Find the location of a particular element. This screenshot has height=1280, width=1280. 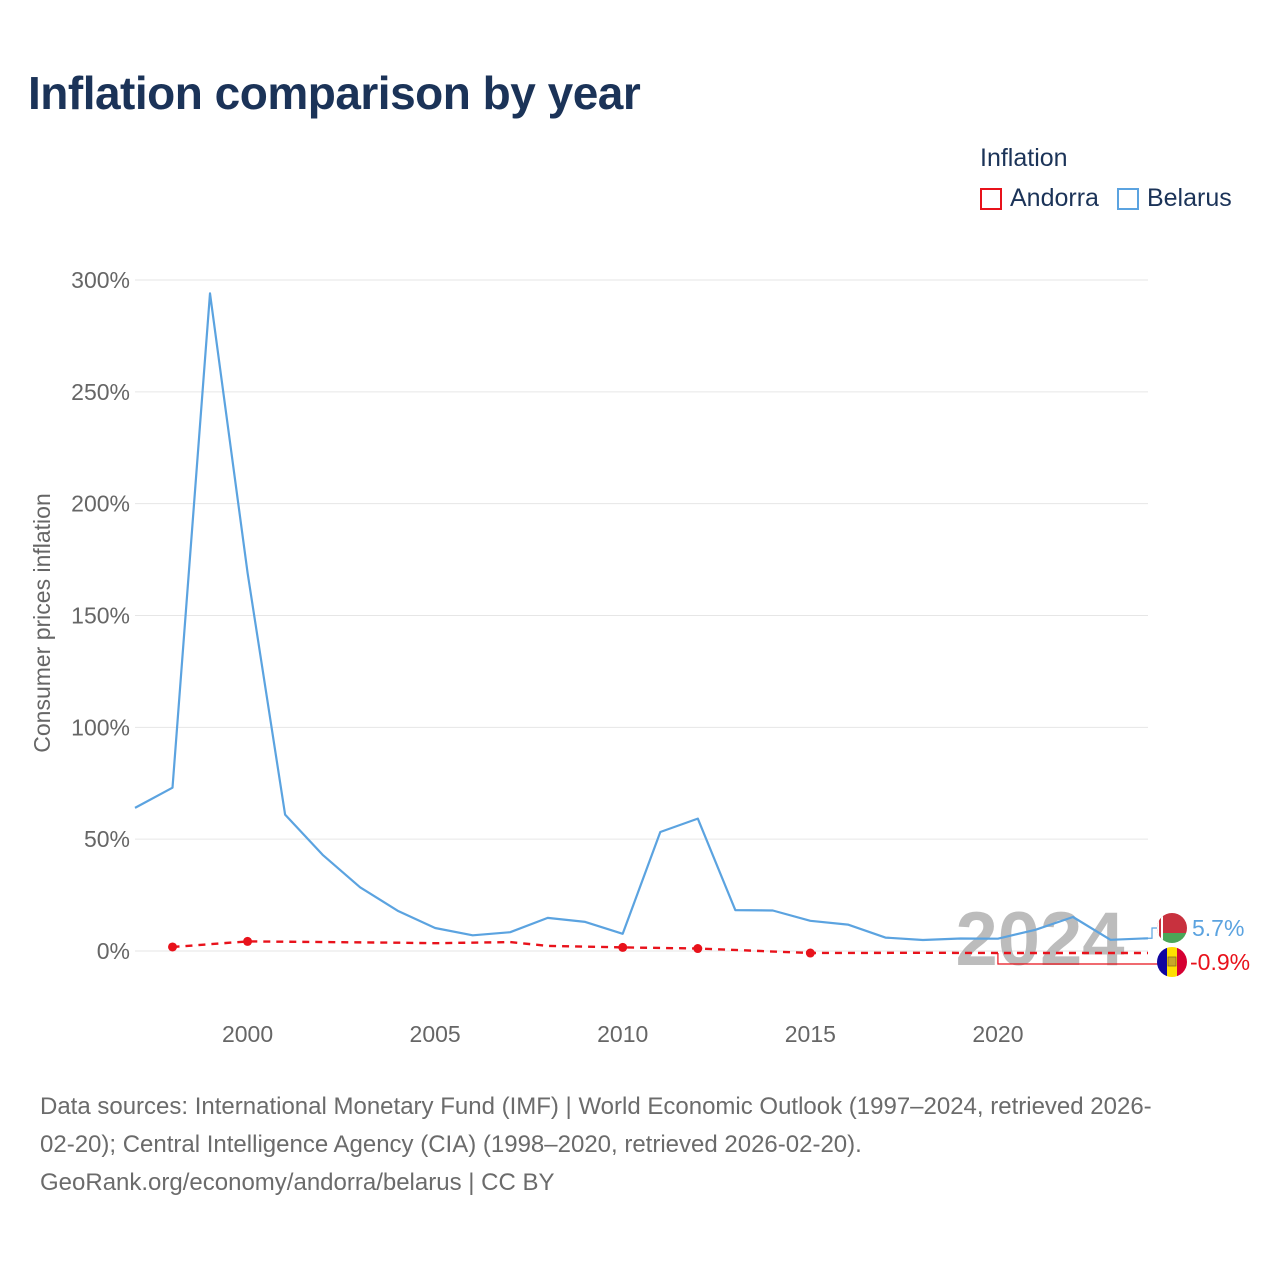

belarus-end-value: 5.7% is located at coordinates (1218, 928).